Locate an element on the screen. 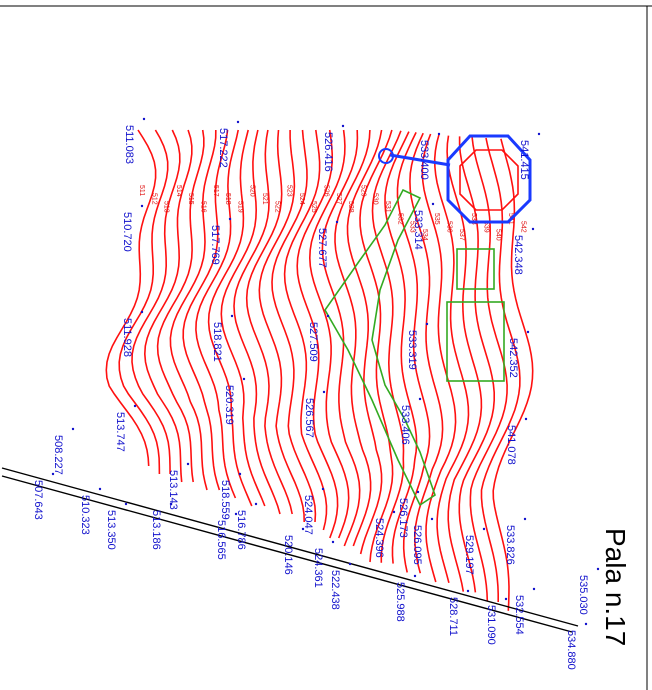 This screenshot has height=690, width=652. spot-height-label: 541.415 is located at coordinates (524, 160).